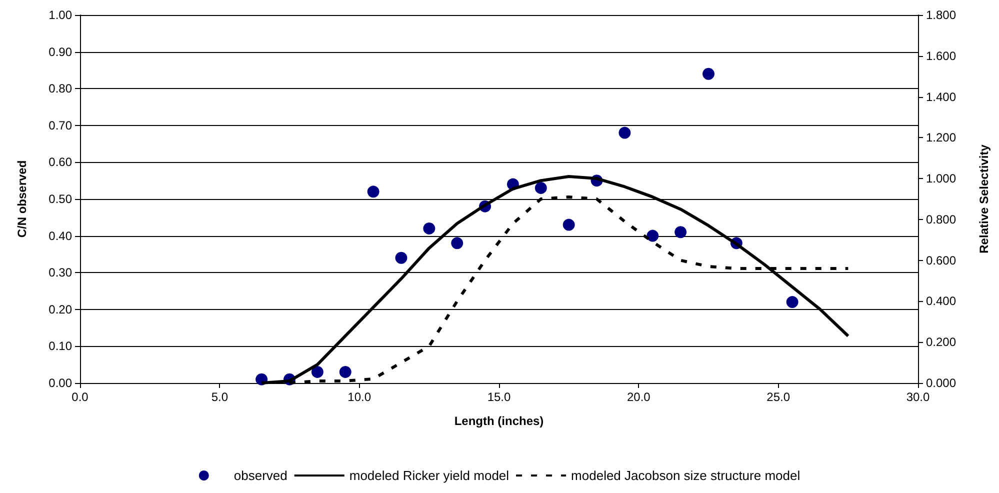  Describe the element at coordinates (60, 51) in the screenshot. I see `y-tick-label: 0.90` at that location.